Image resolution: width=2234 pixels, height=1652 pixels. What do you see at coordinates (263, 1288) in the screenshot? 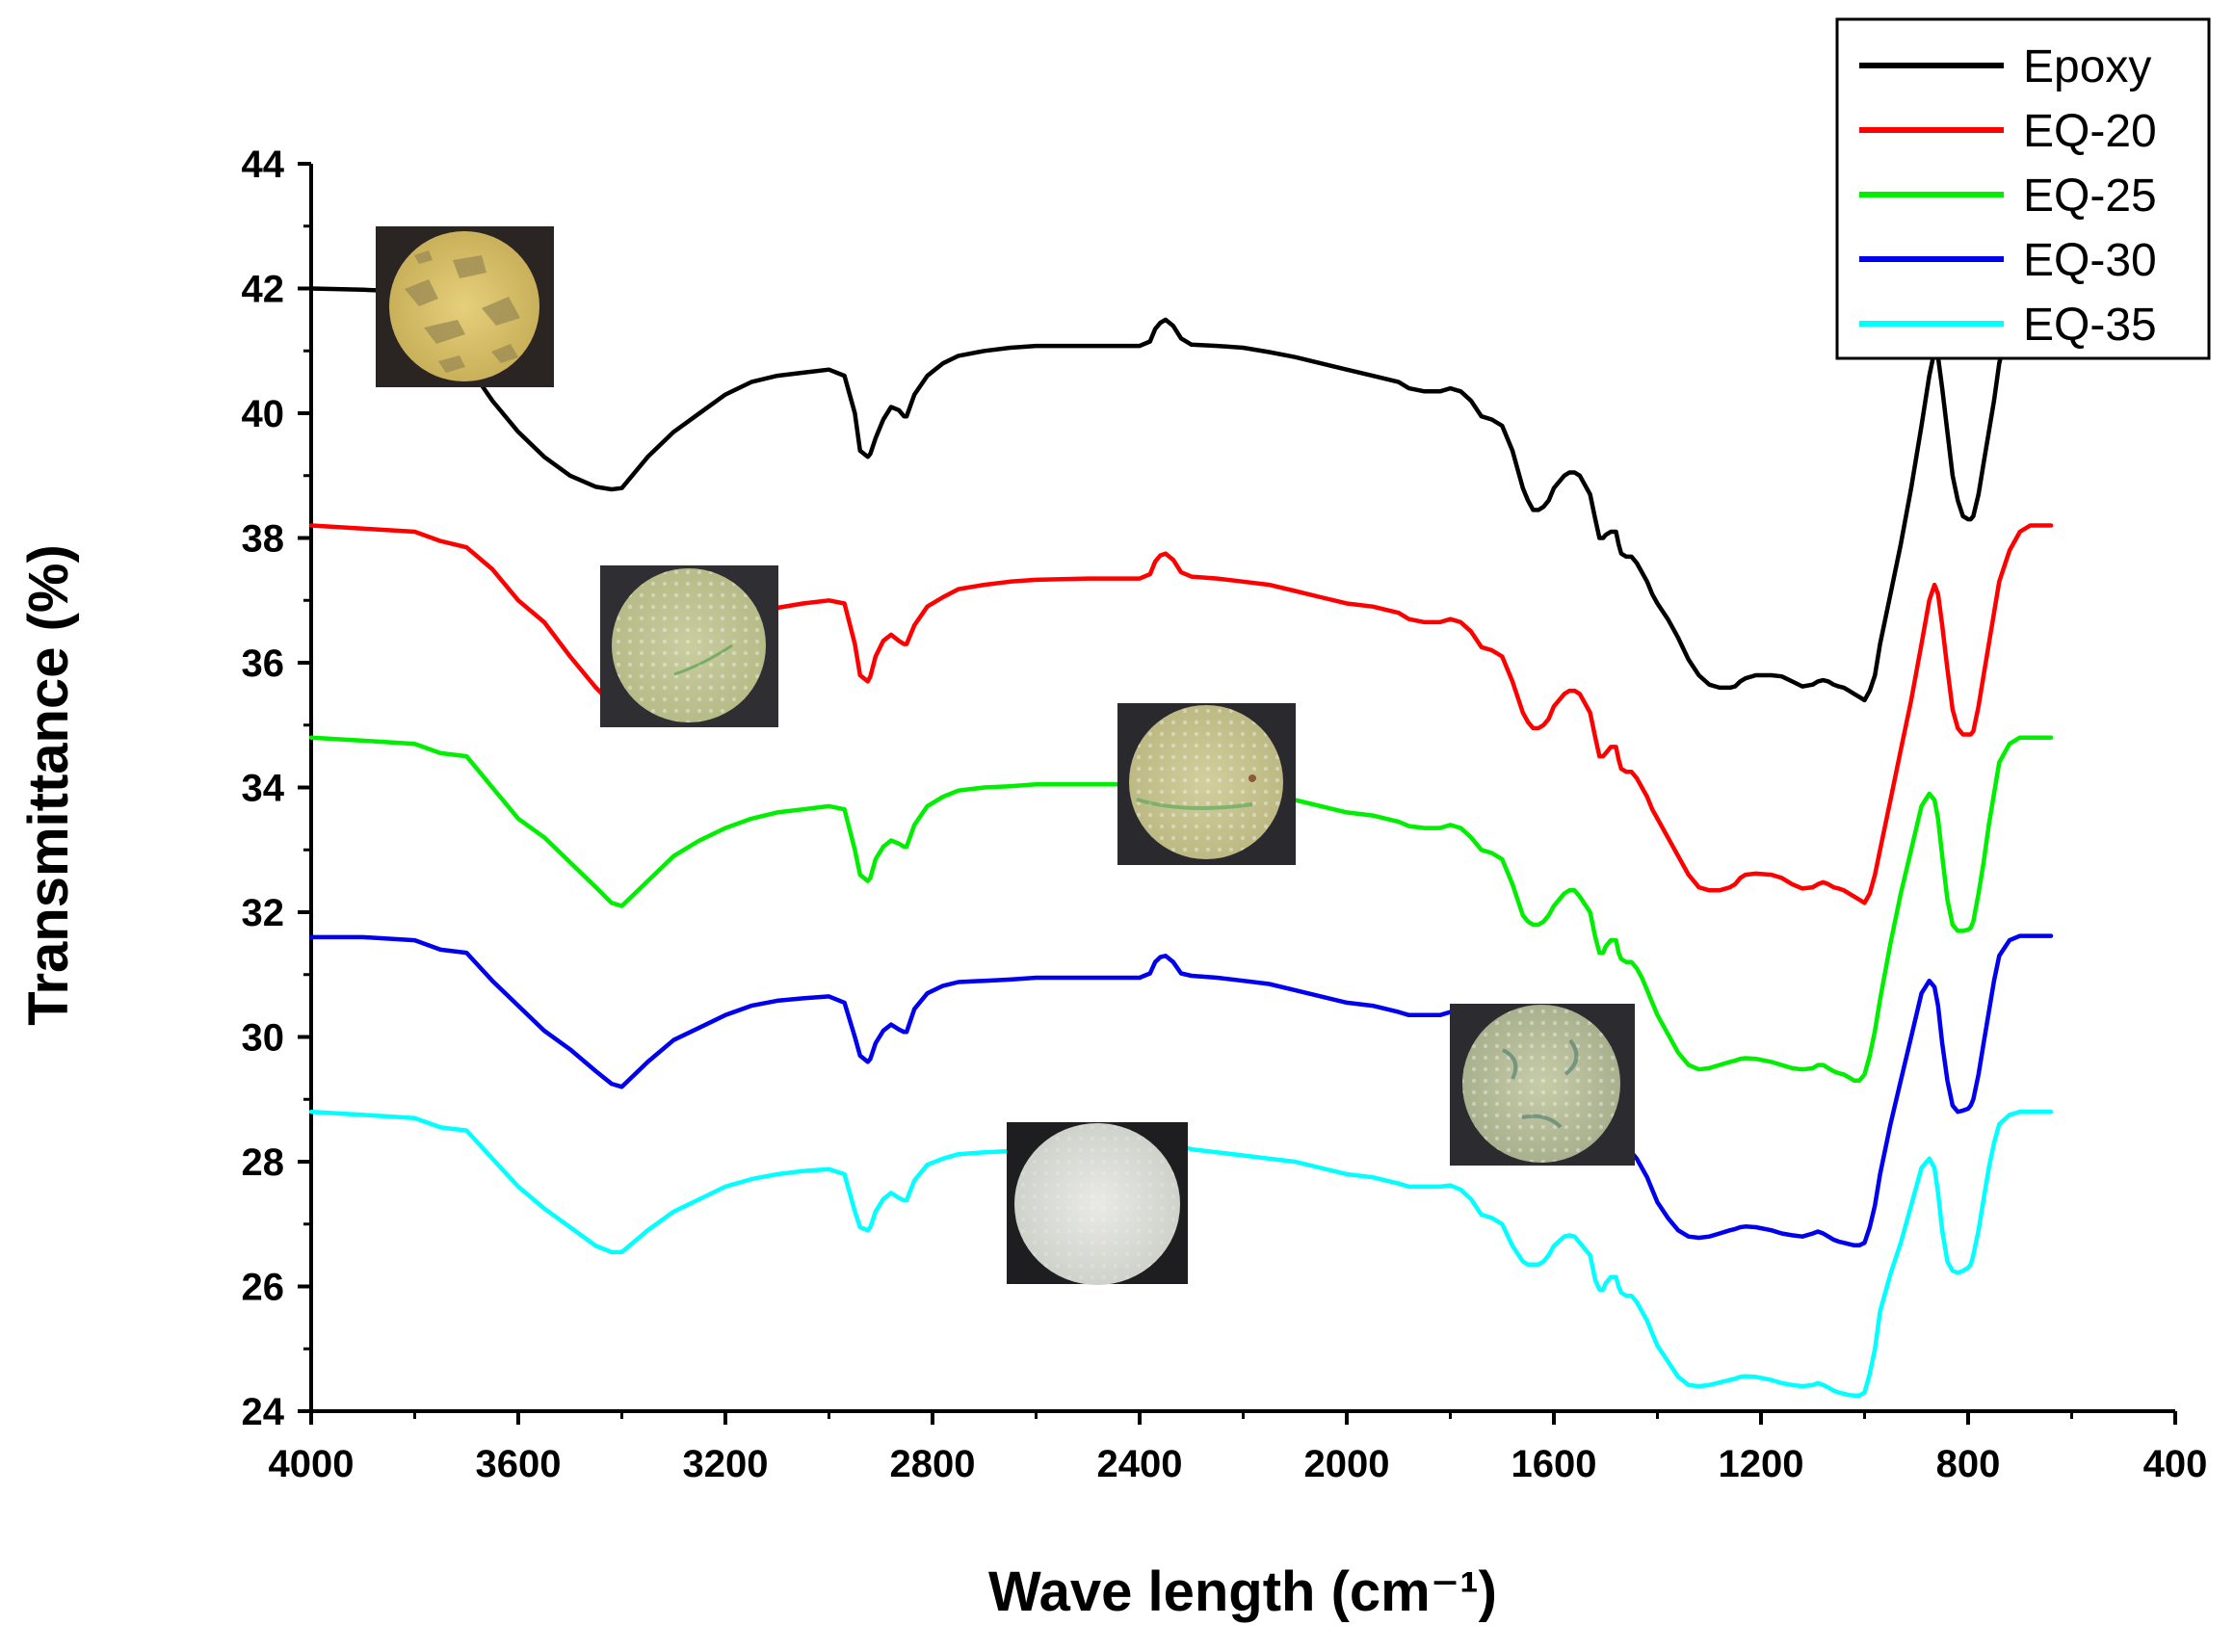
I see `y-tick-label: 26` at bounding box center [263, 1288].